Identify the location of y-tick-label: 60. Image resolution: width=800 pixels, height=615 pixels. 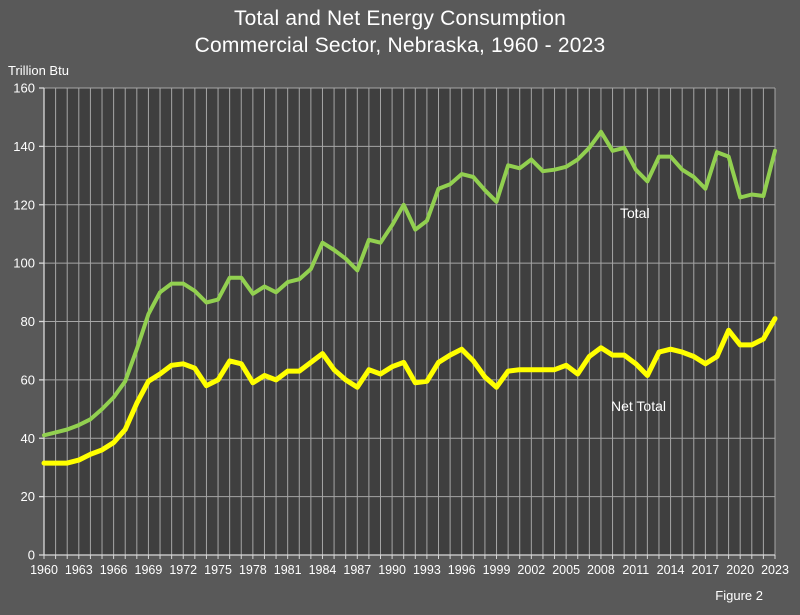
(28, 379).